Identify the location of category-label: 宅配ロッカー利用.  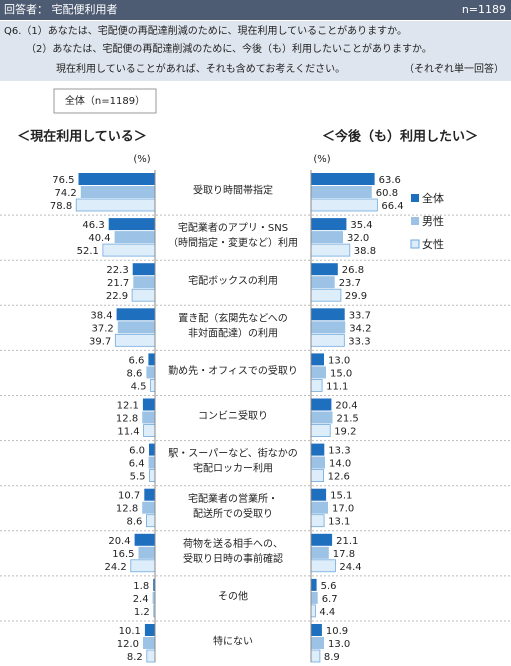
(233, 468).